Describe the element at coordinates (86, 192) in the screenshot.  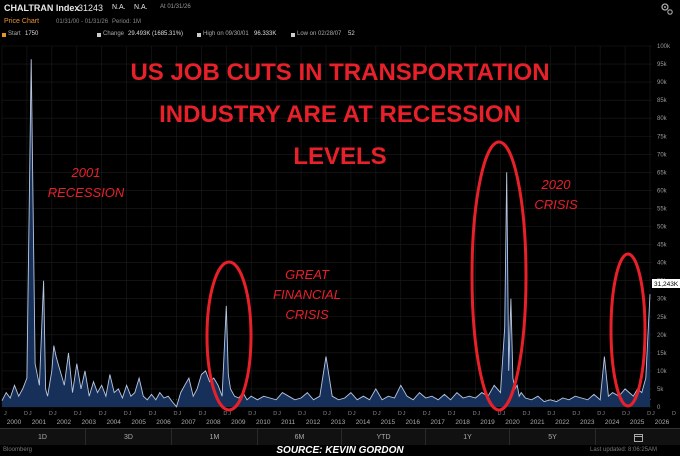
I see `annotation-2001-line-2: RECESSION` at that location.